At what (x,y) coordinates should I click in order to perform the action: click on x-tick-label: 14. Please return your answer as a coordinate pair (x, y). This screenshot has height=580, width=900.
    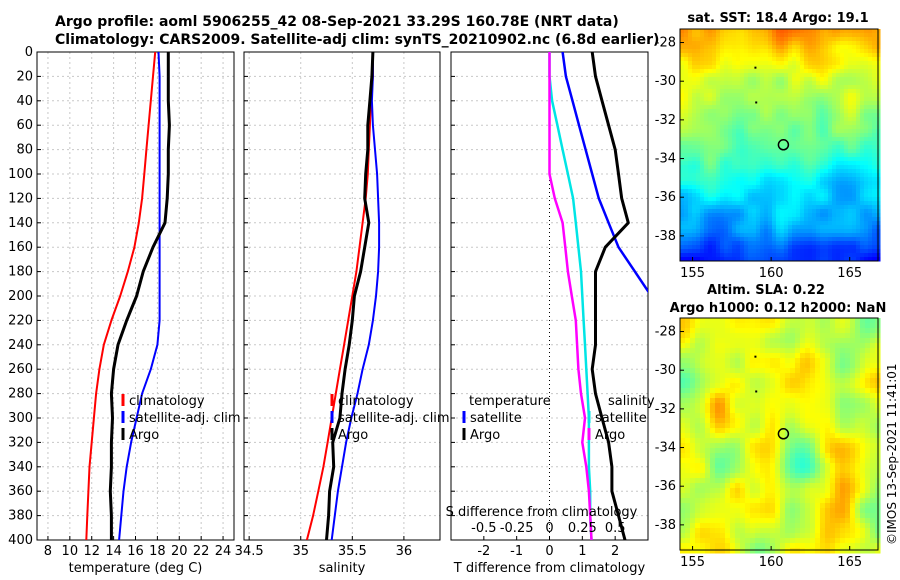
    Looking at the image, I should click on (113, 551).